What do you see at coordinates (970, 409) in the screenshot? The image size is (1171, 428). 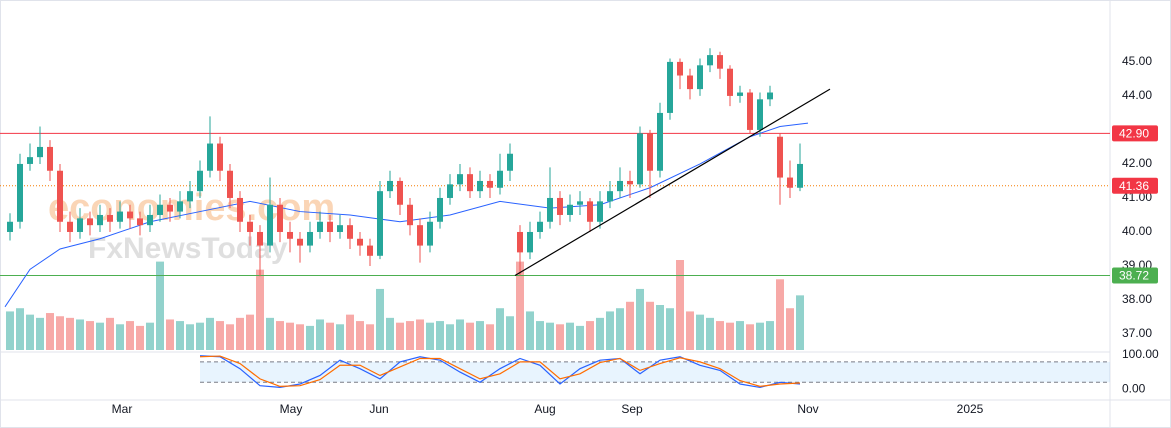 I see `x-tick-label: 2025` at bounding box center [970, 409].